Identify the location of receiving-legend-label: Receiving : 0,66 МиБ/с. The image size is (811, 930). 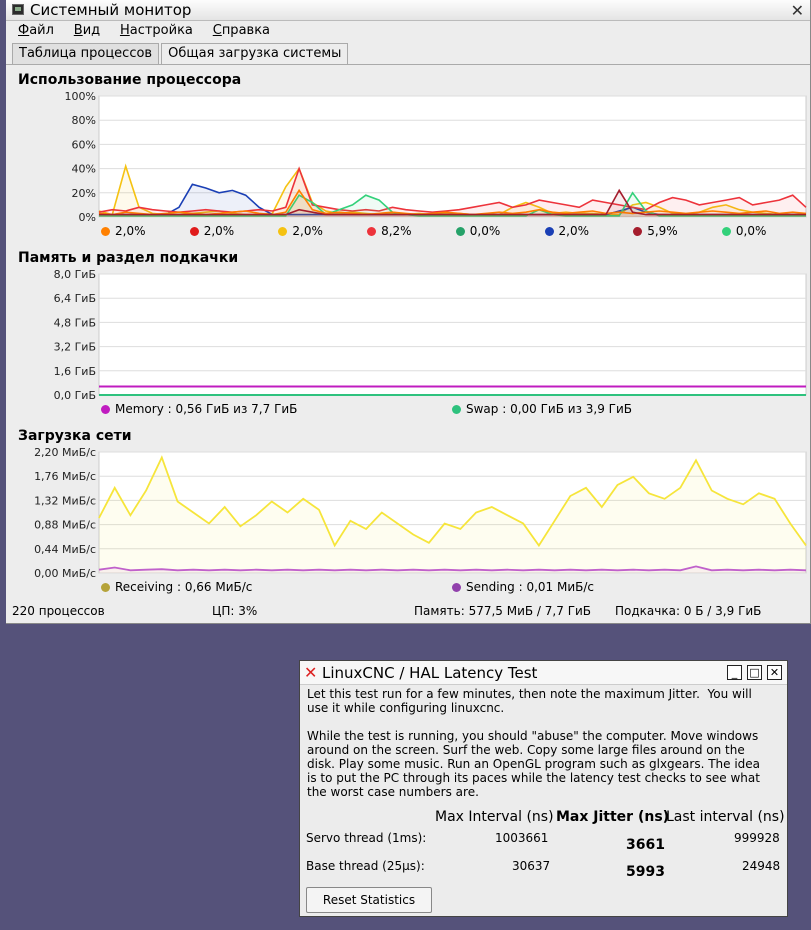
(184, 587).